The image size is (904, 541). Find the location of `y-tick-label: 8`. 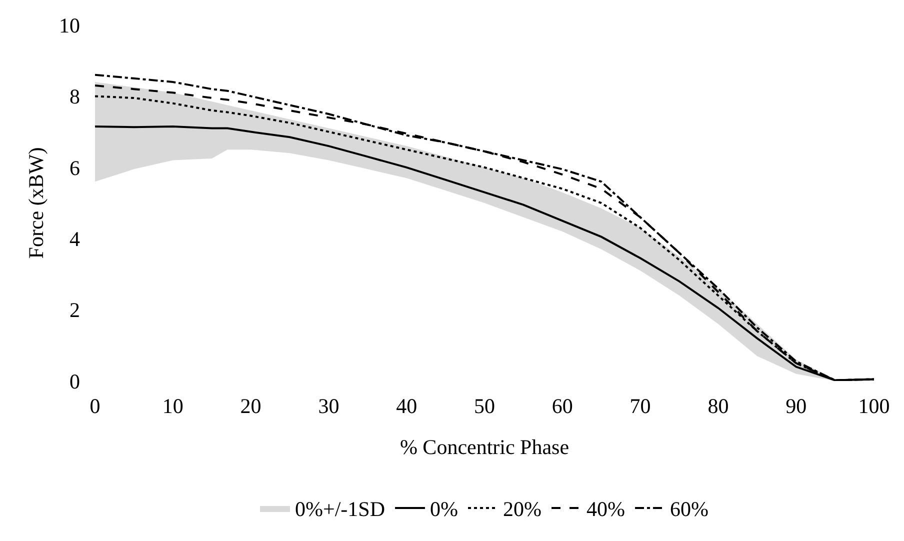

y-tick-label: 8 is located at coordinates (75, 96).